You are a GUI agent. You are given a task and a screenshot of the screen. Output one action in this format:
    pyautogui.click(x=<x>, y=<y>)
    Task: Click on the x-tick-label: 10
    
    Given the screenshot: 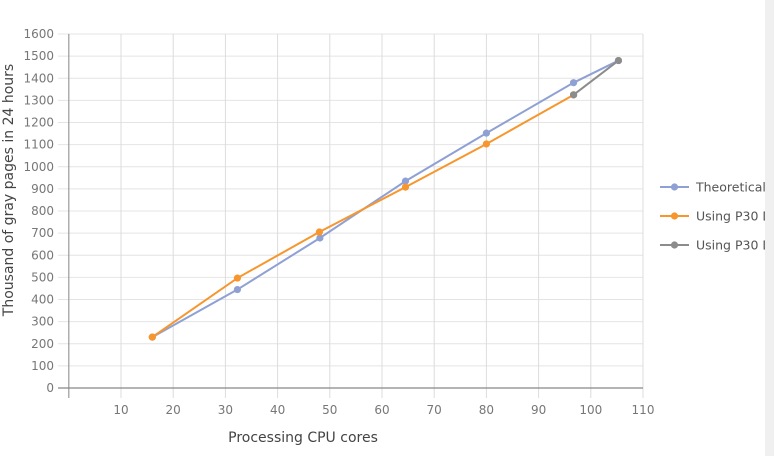 What is the action you would take?
    pyautogui.click(x=120, y=410)
    